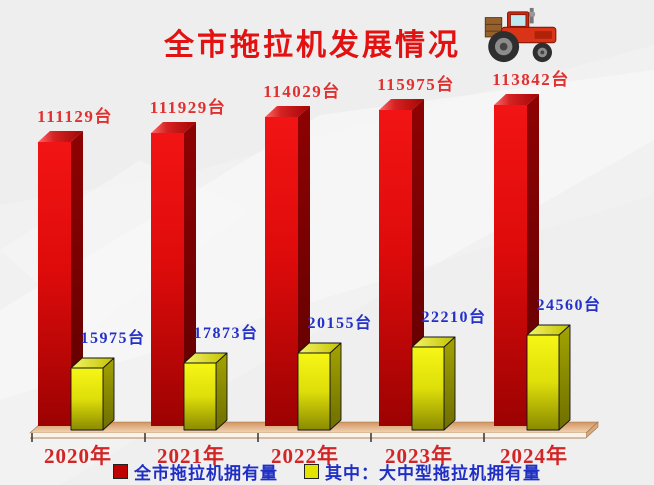 Image resolution: width=654 pixels, height=485 pixels. I want to click on floor-front, so click(308, 435).